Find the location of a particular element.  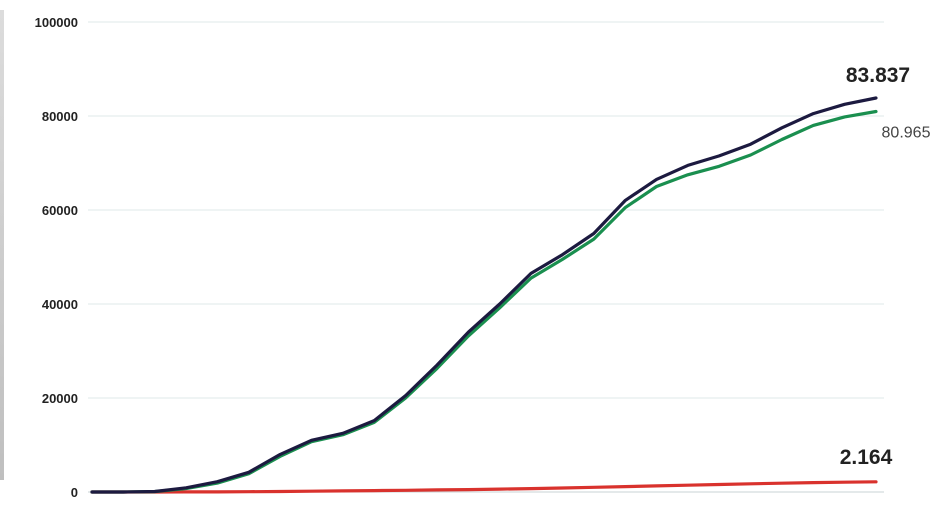

y-tick-label: 0 is located at coordinates (74, 492).